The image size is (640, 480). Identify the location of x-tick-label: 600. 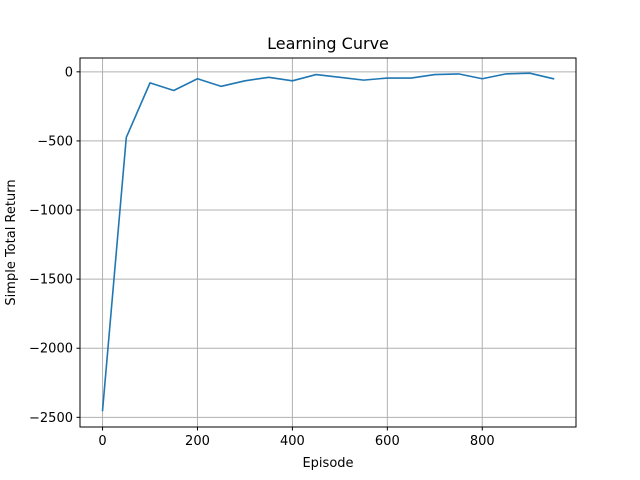
(387, 441).